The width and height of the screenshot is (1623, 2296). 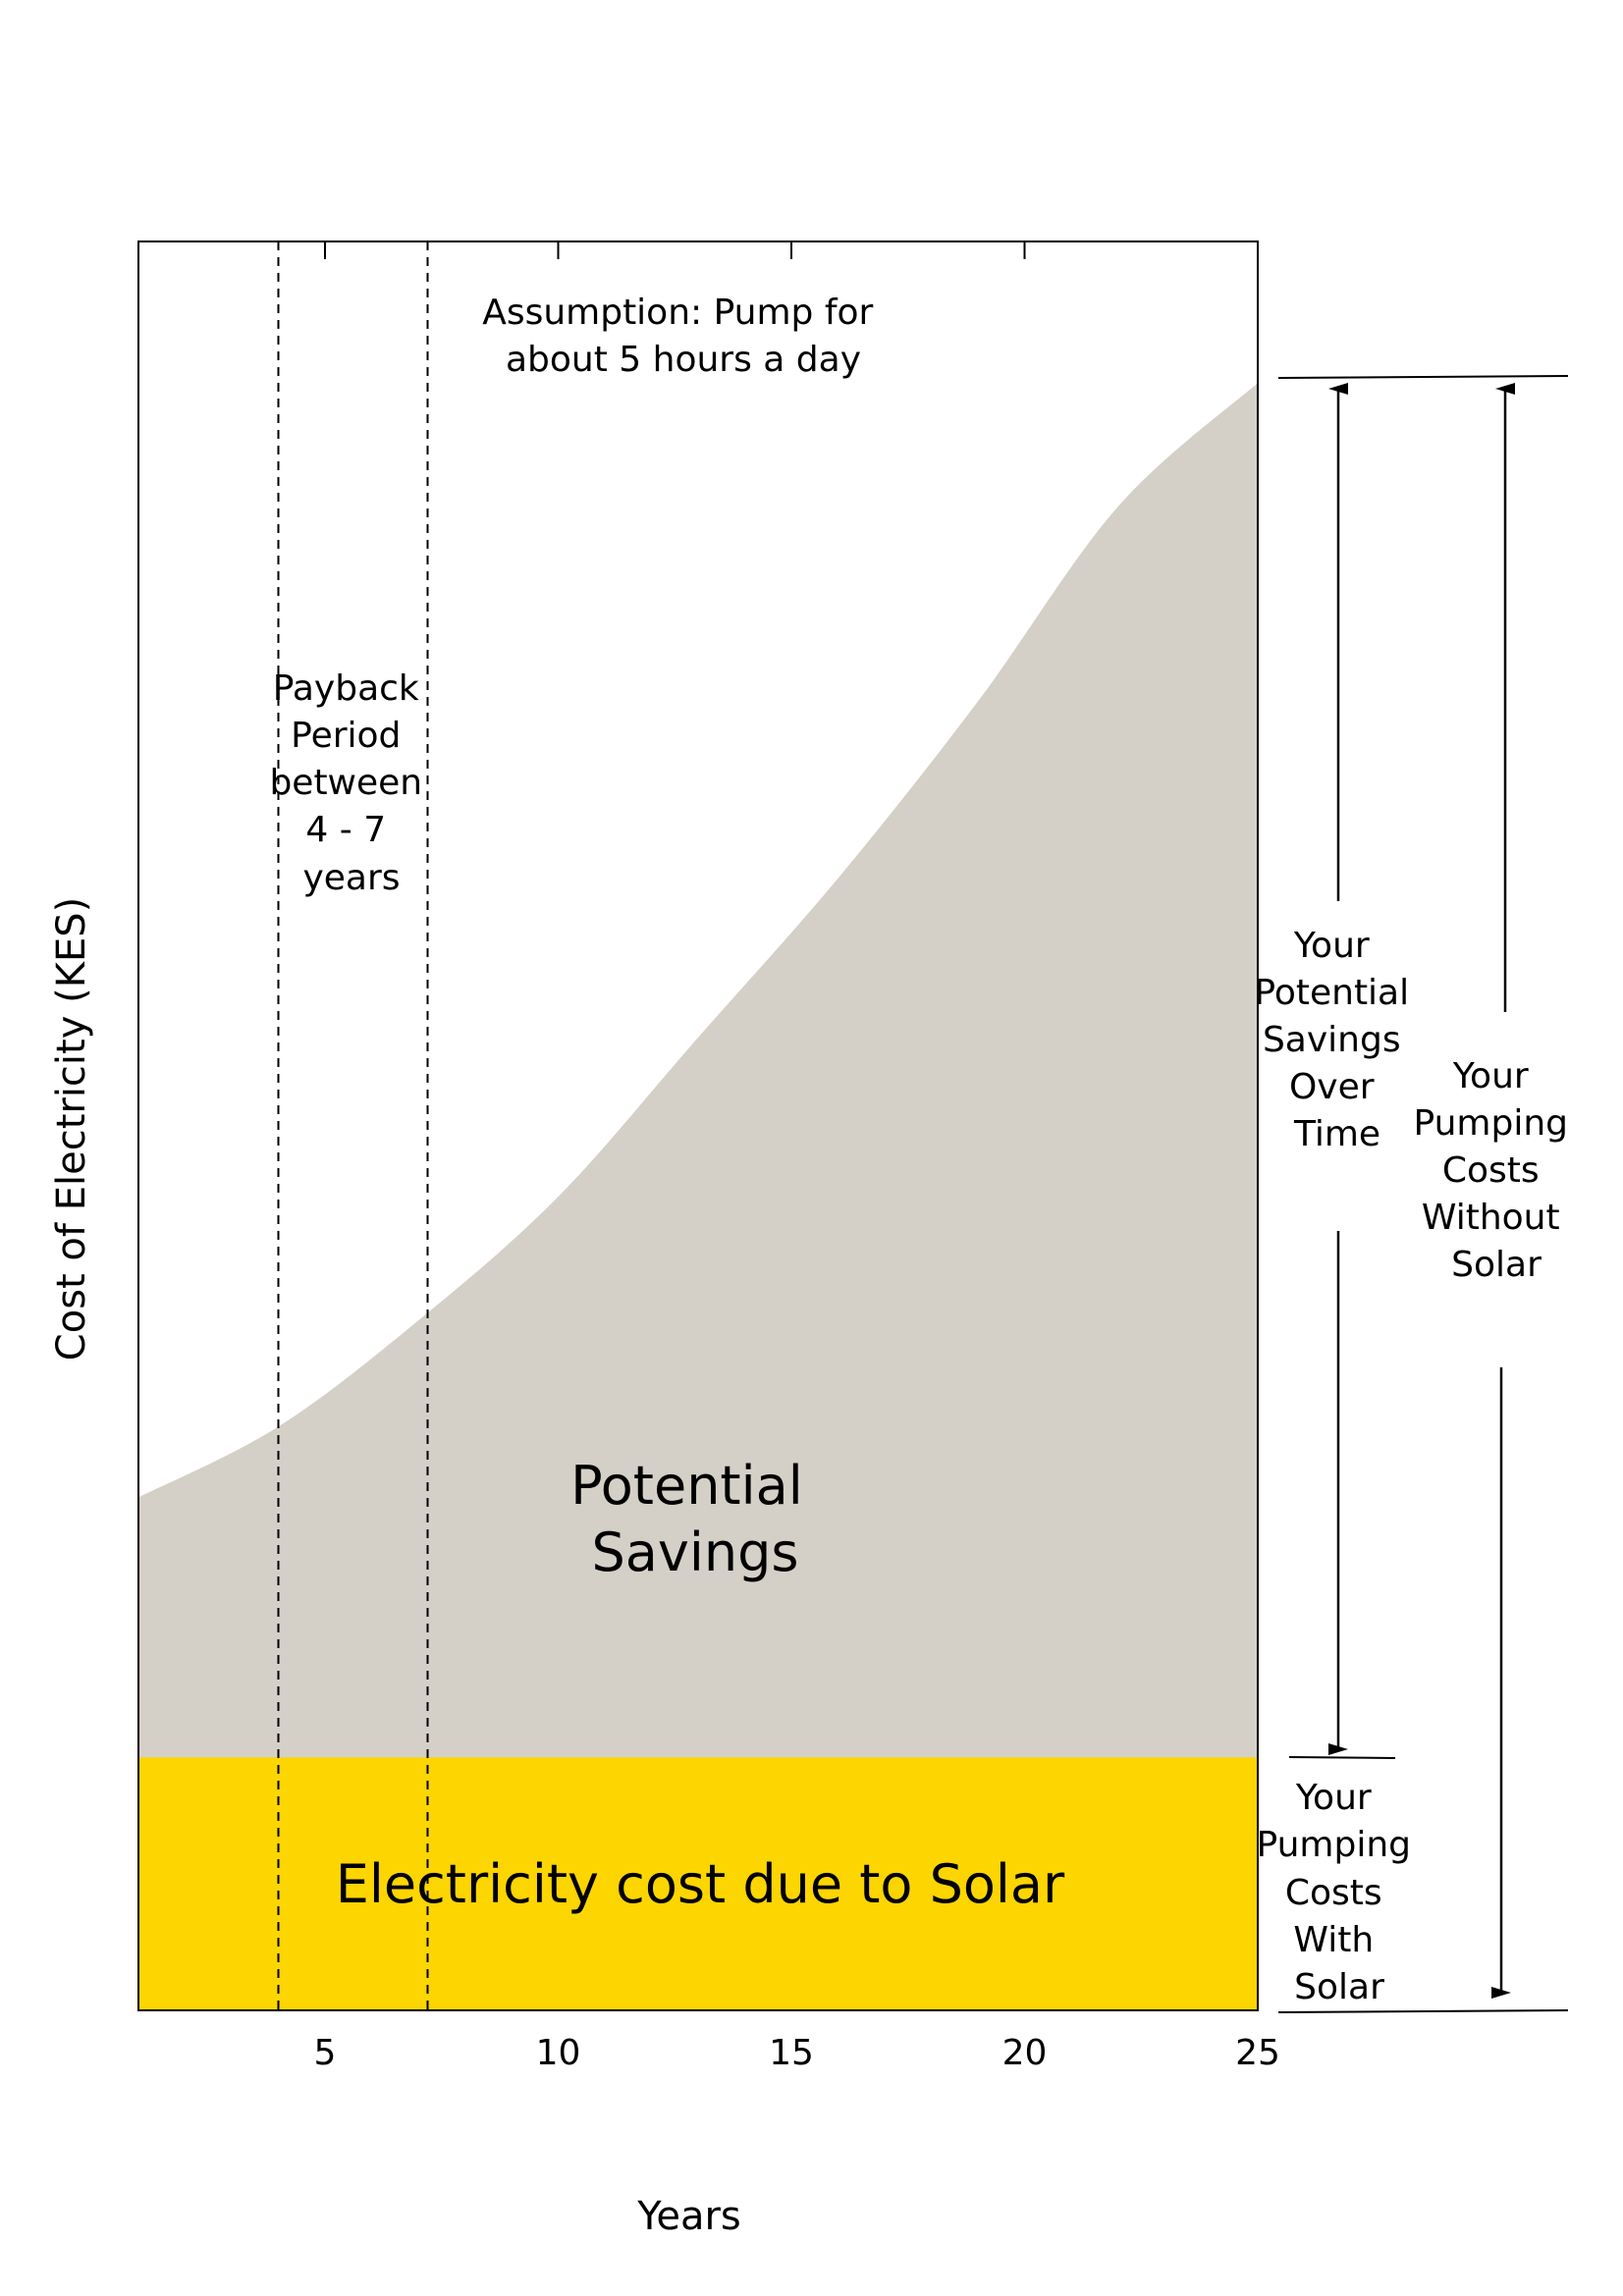 What do you see at coordinates (1491, 1218) in the screenshot?
I see `cws-line-4: Without` at bounding box center [1491, 1218].